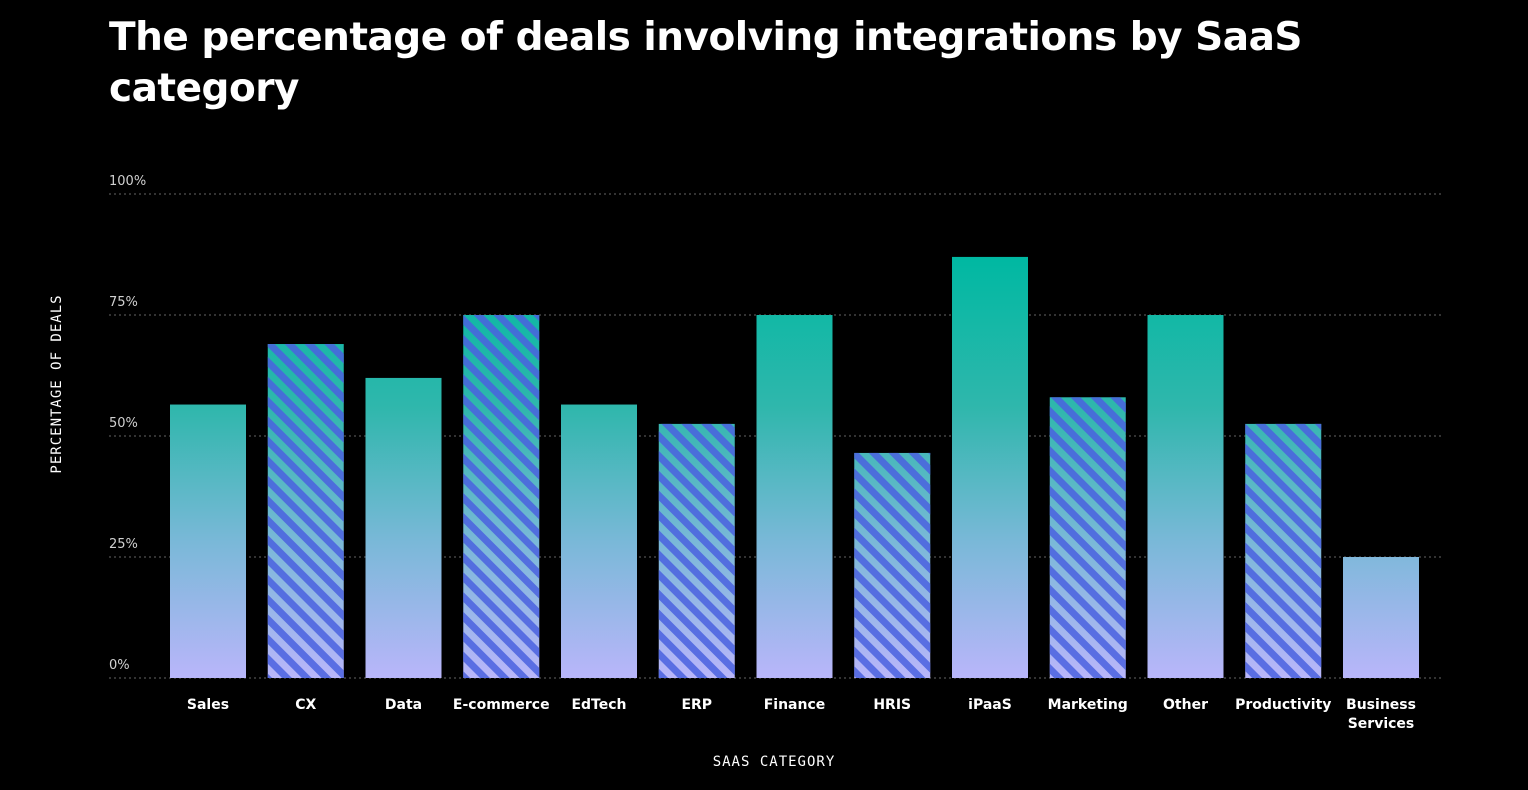  I want to click on x-tick-label-cx: CX, so click(305, 705).